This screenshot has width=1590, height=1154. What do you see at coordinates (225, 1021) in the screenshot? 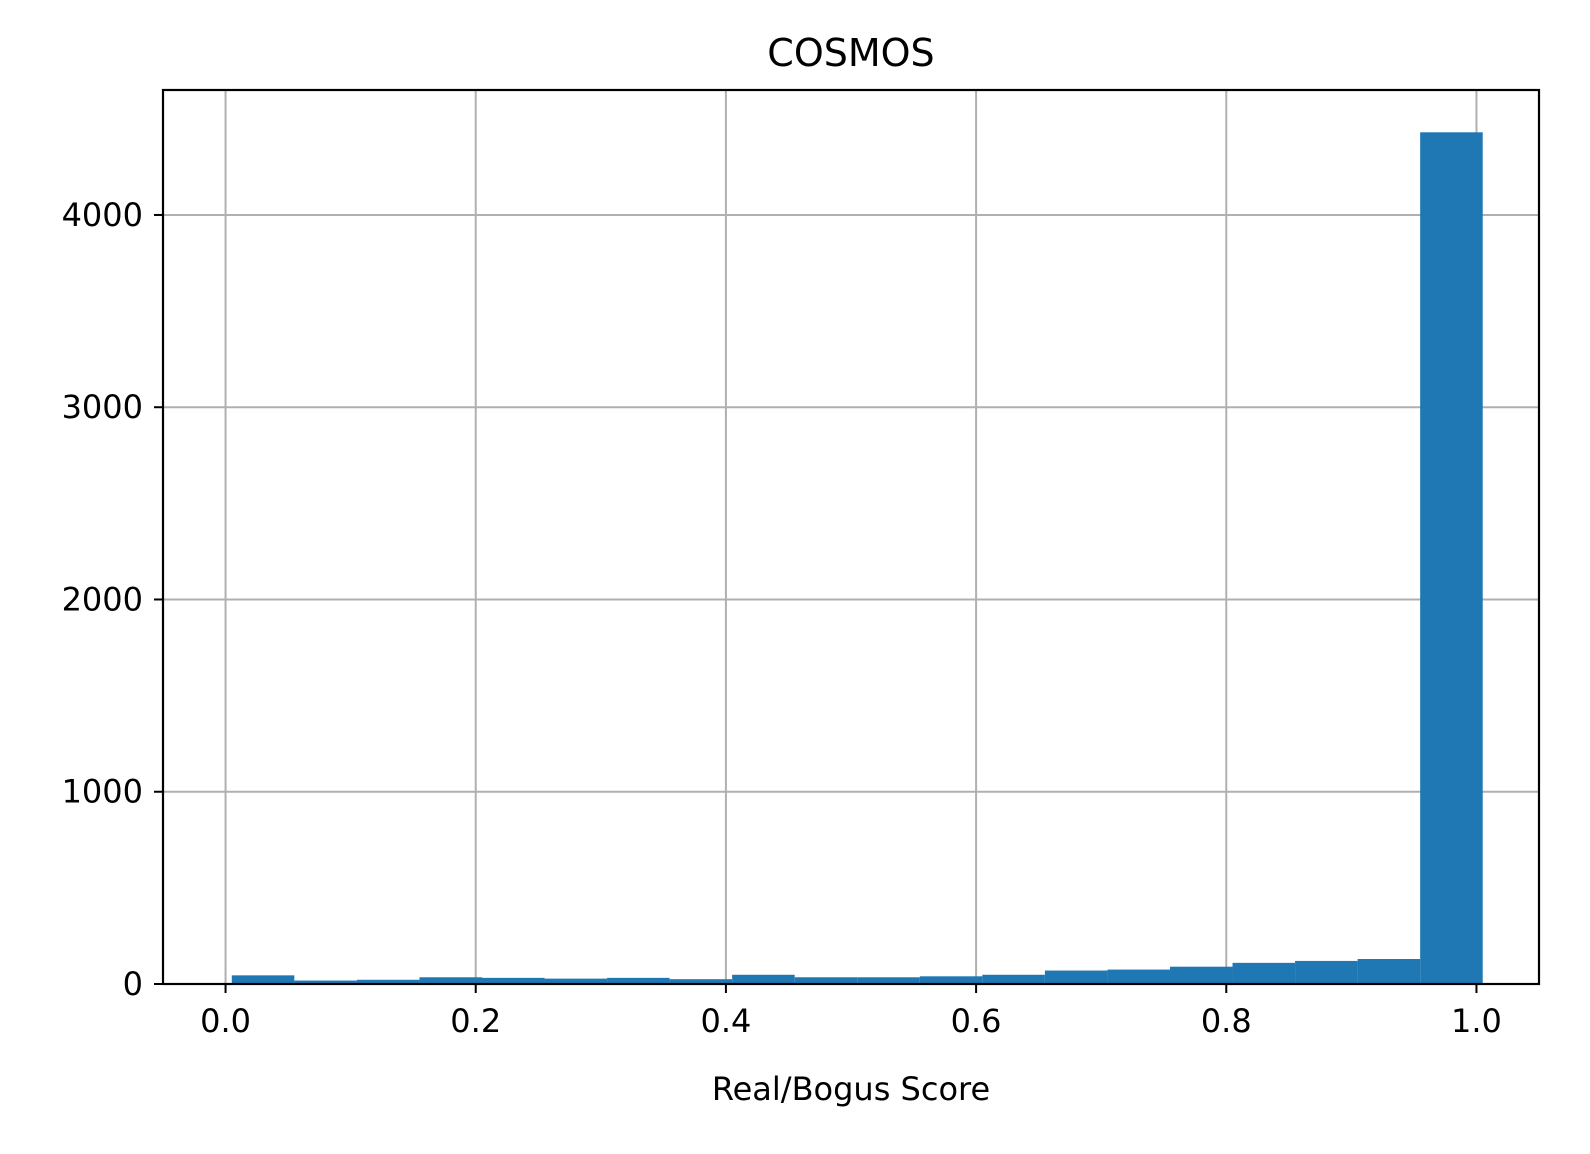
I see `x-tick-label-0: 0.0` at bounding box center [225, 1021].